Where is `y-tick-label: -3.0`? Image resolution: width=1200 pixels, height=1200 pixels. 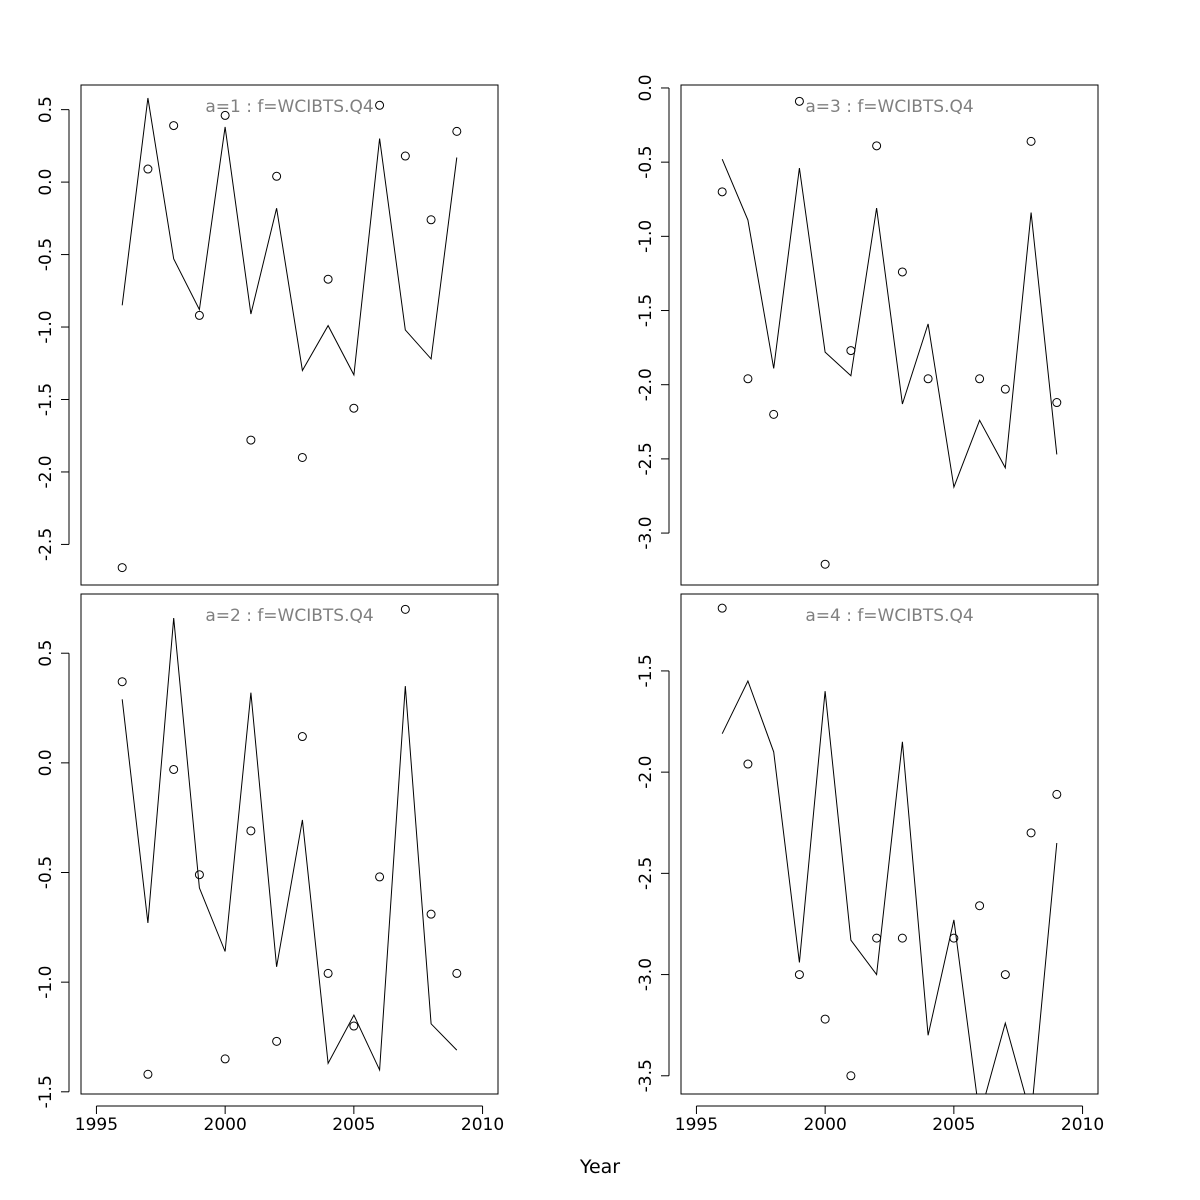 y-tick-label: -3.0 is located at coordinates (646, 974).